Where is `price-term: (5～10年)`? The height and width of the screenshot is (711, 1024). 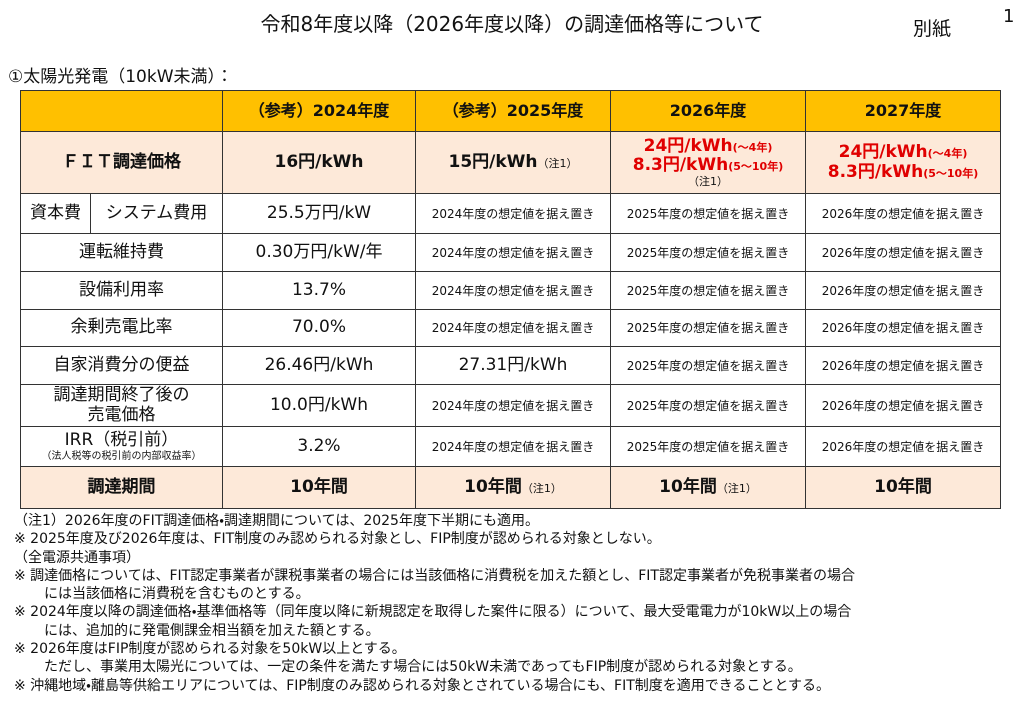
price-term: (5～10年) is located at coordinates (756, 167).